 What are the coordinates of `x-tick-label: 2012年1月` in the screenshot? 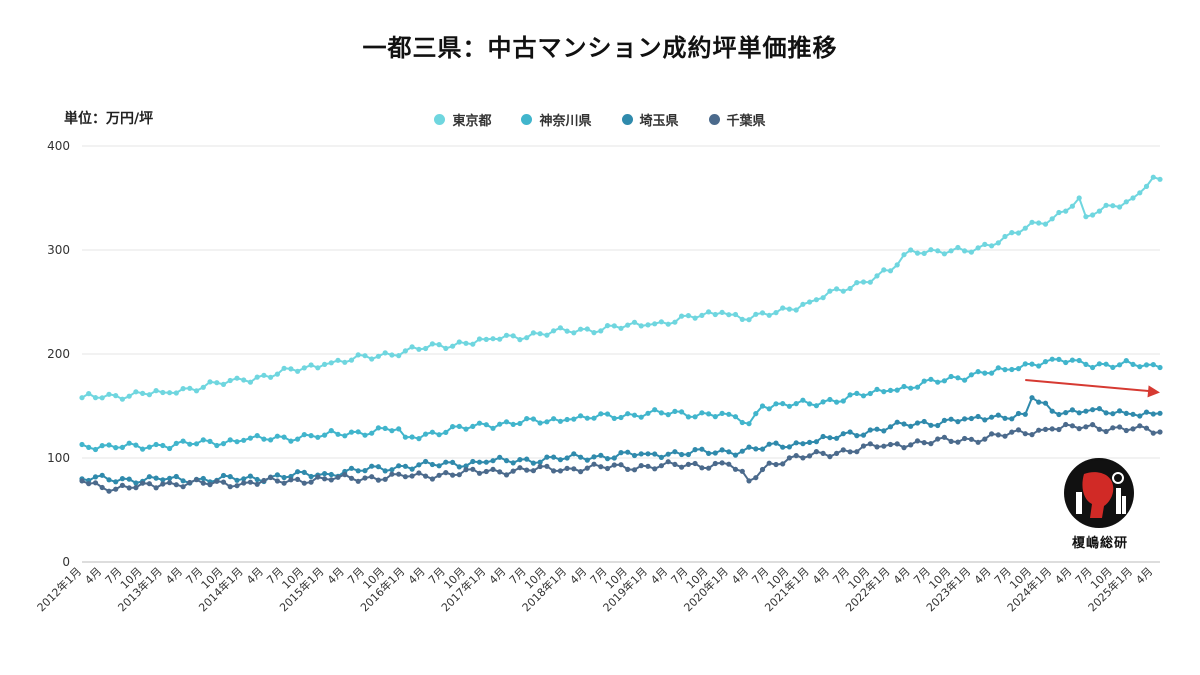 It's located at (59, 589).